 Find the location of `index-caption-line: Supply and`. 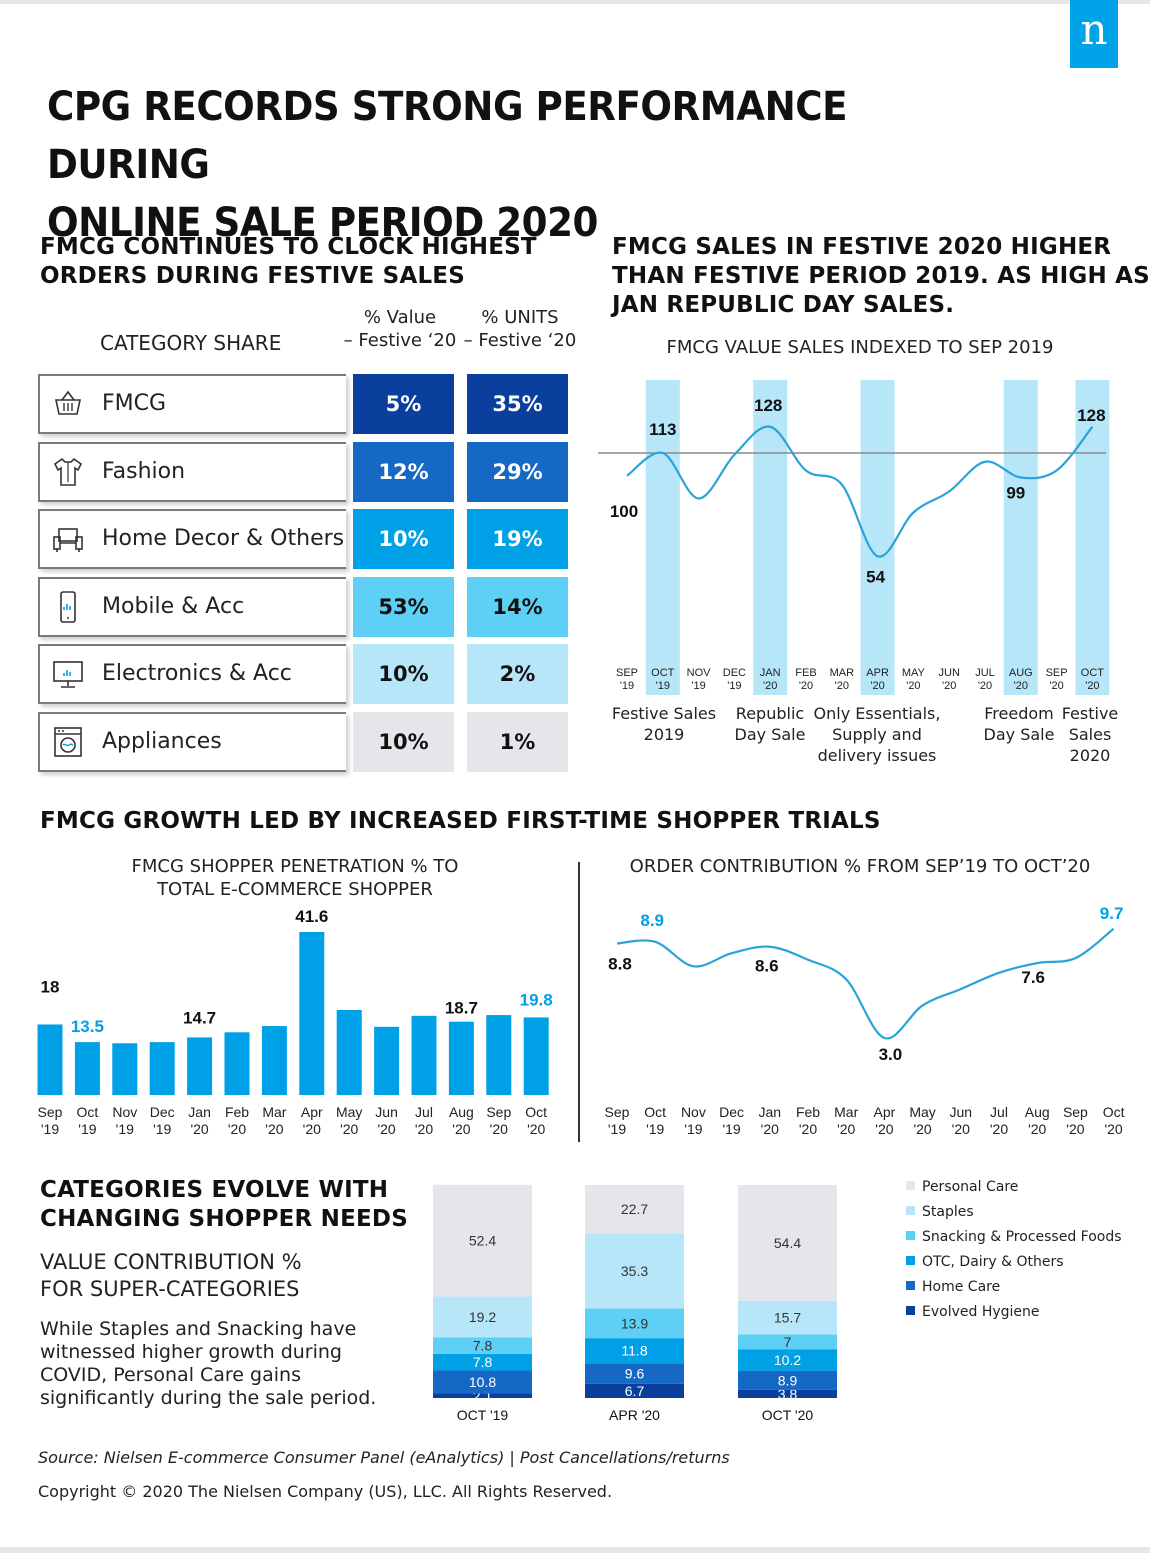

index-caption-line: Supply and is located at coordinates (877, 734).